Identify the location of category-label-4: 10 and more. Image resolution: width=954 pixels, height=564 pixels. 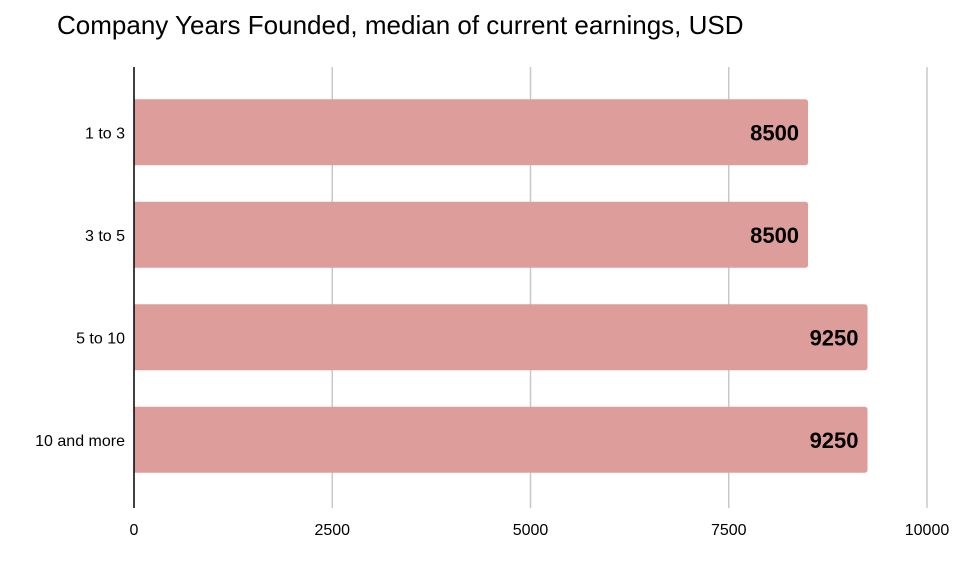
(80, 441).